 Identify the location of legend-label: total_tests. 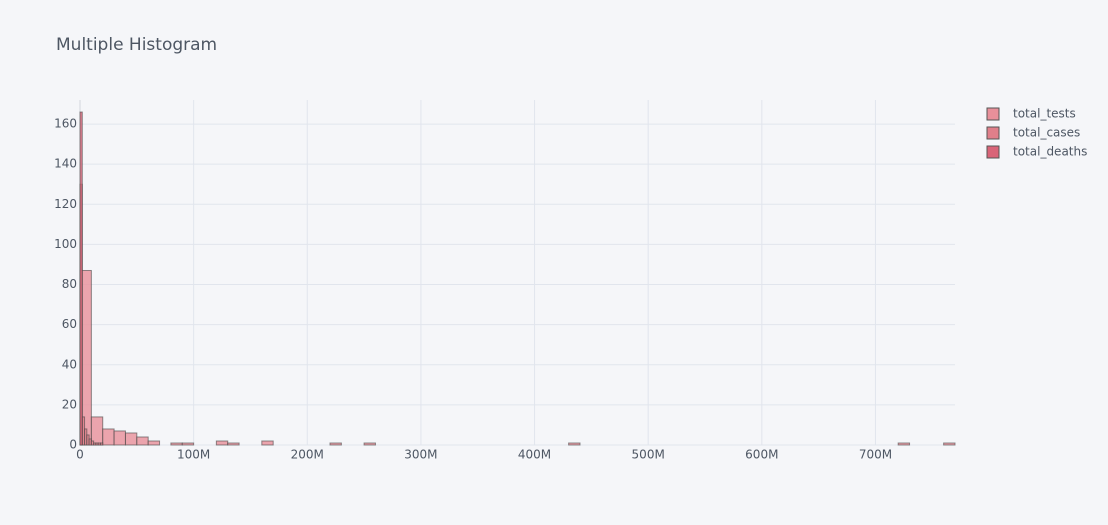
(1044, 114).